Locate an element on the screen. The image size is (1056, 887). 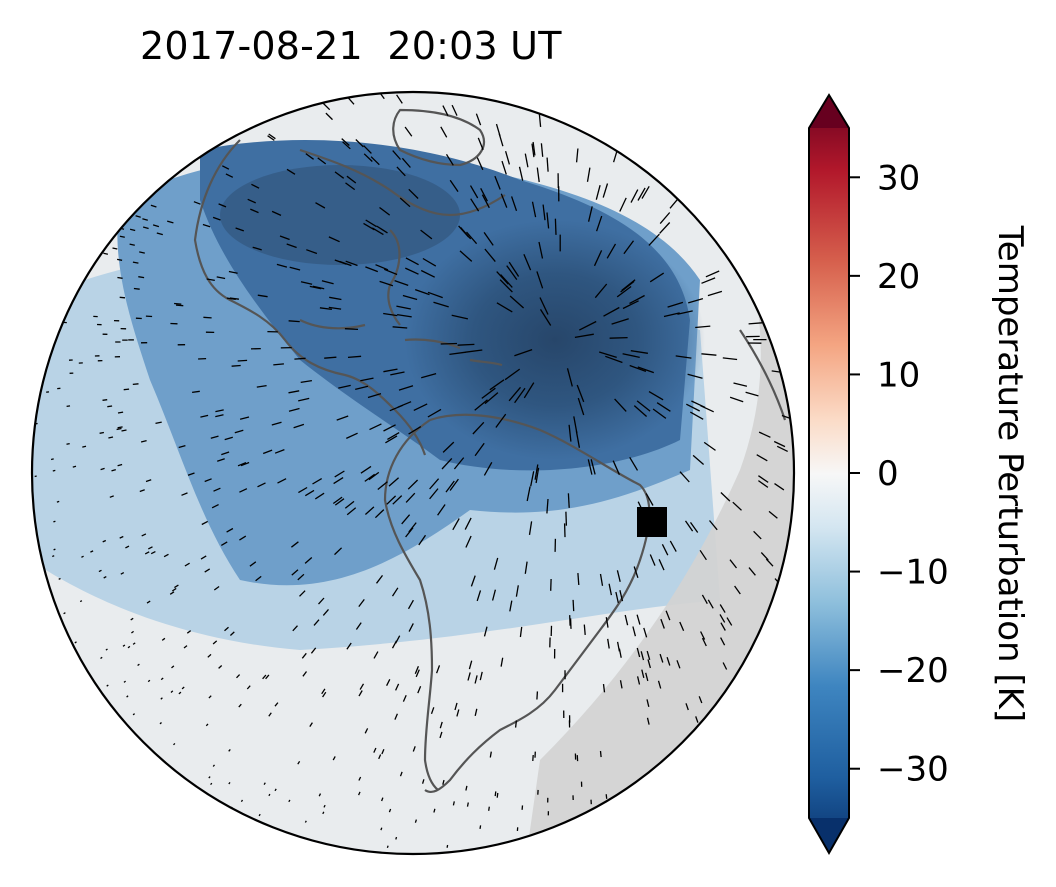
colorbar-tick-label: 20 is located at coordinates (898, 277).